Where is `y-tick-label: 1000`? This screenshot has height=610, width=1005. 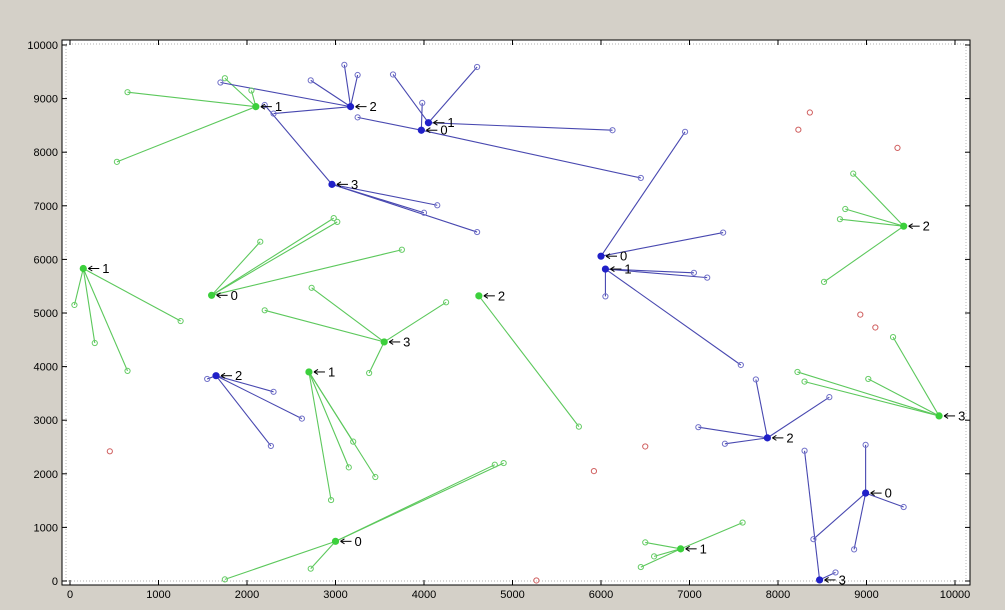
y-tick-label: 1000 is located at coordinates (46, 528).